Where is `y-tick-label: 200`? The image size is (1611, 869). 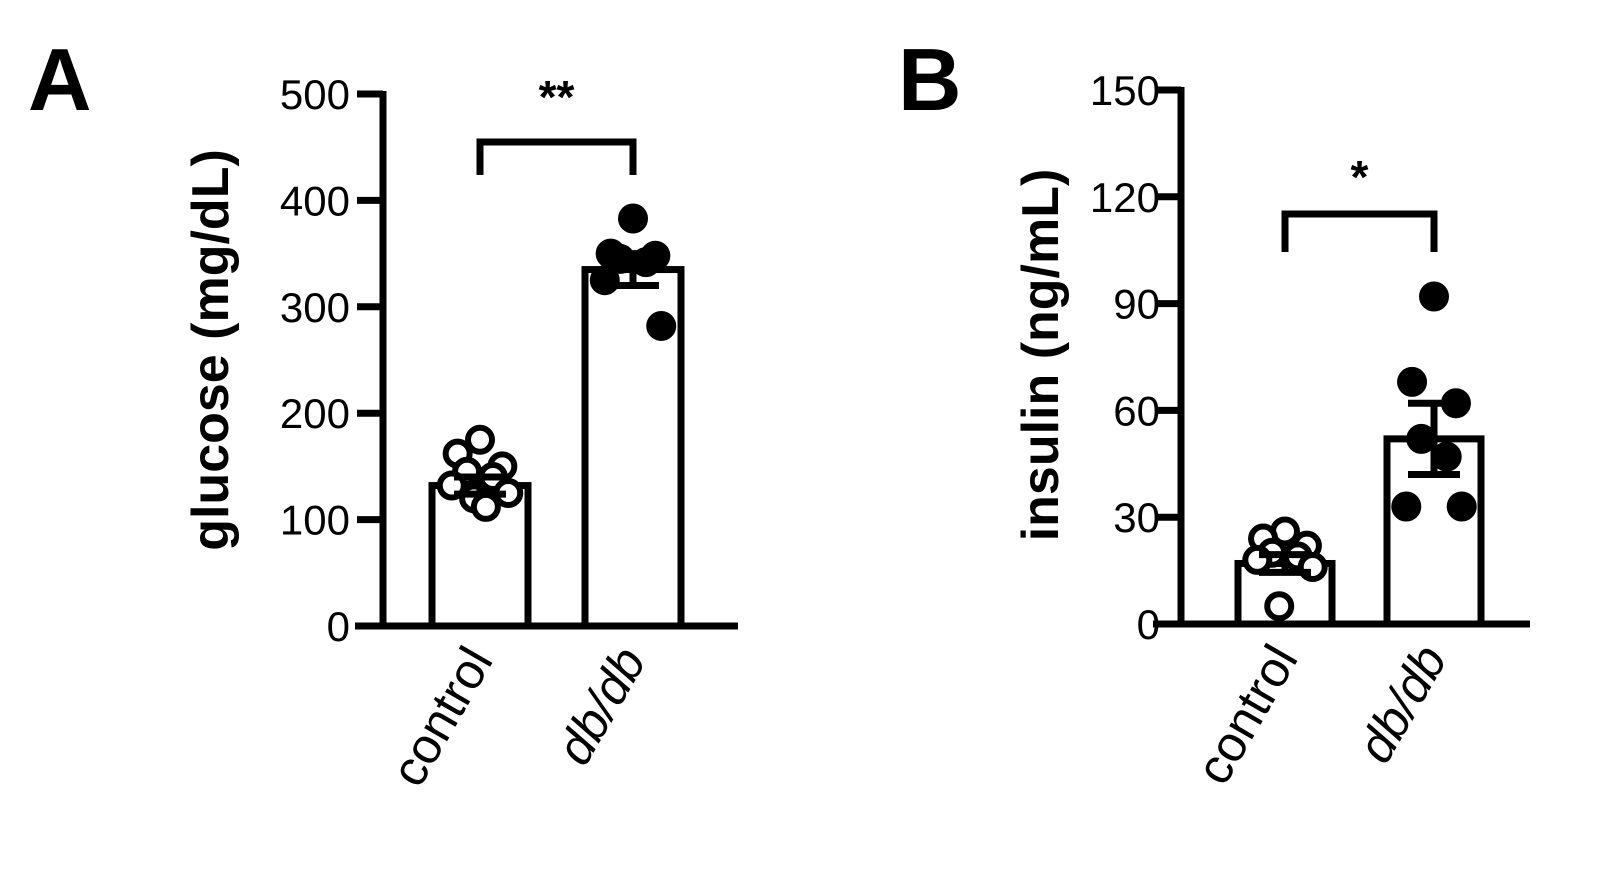
y-tick-label: 200 is located at coordinates (315, 413).